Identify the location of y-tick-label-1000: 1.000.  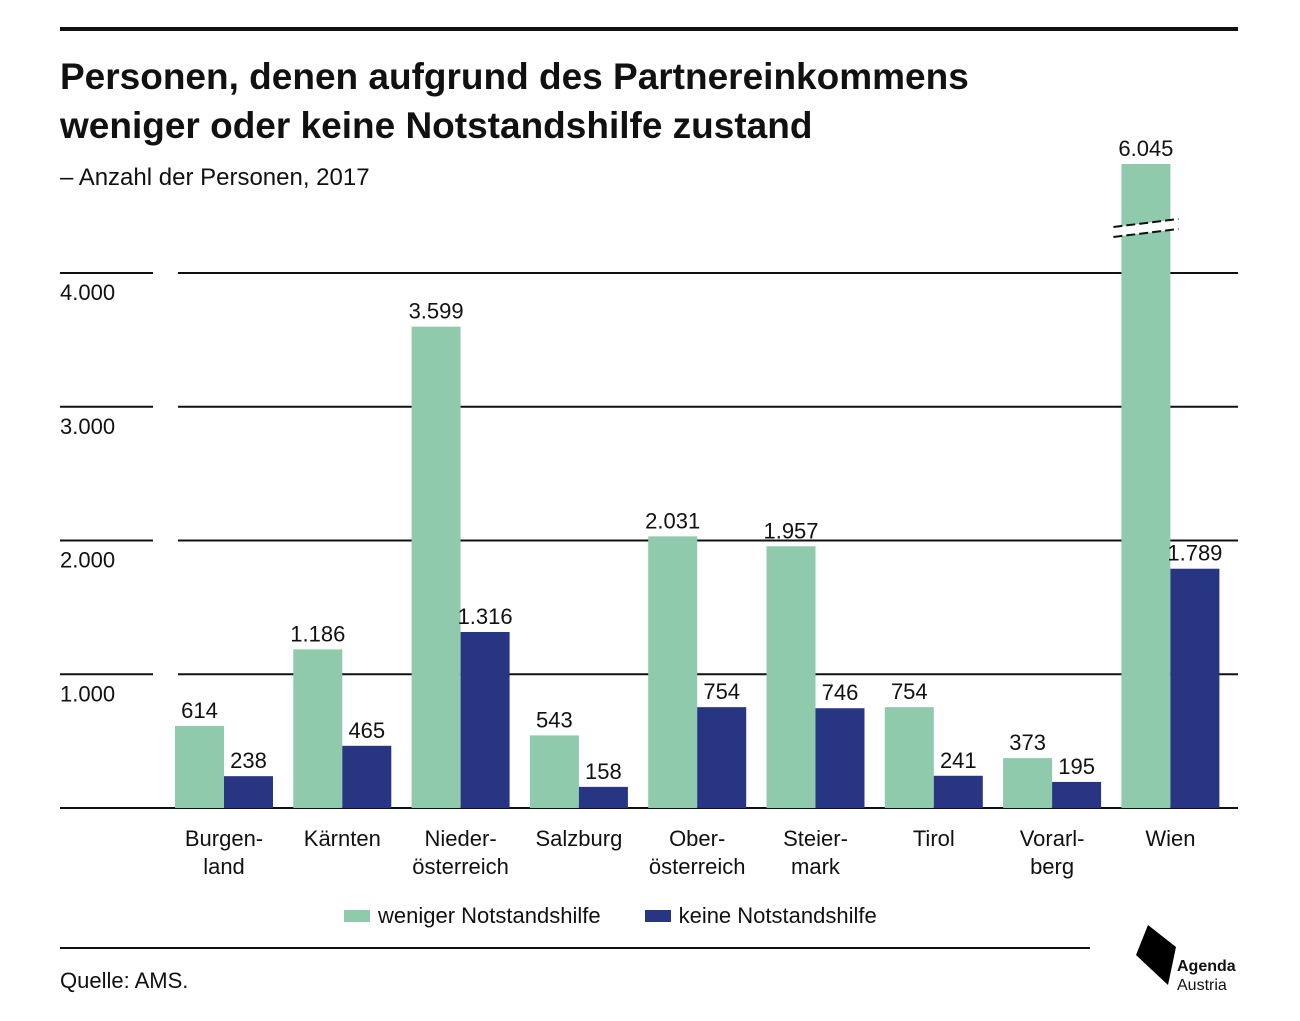
(87, 693).